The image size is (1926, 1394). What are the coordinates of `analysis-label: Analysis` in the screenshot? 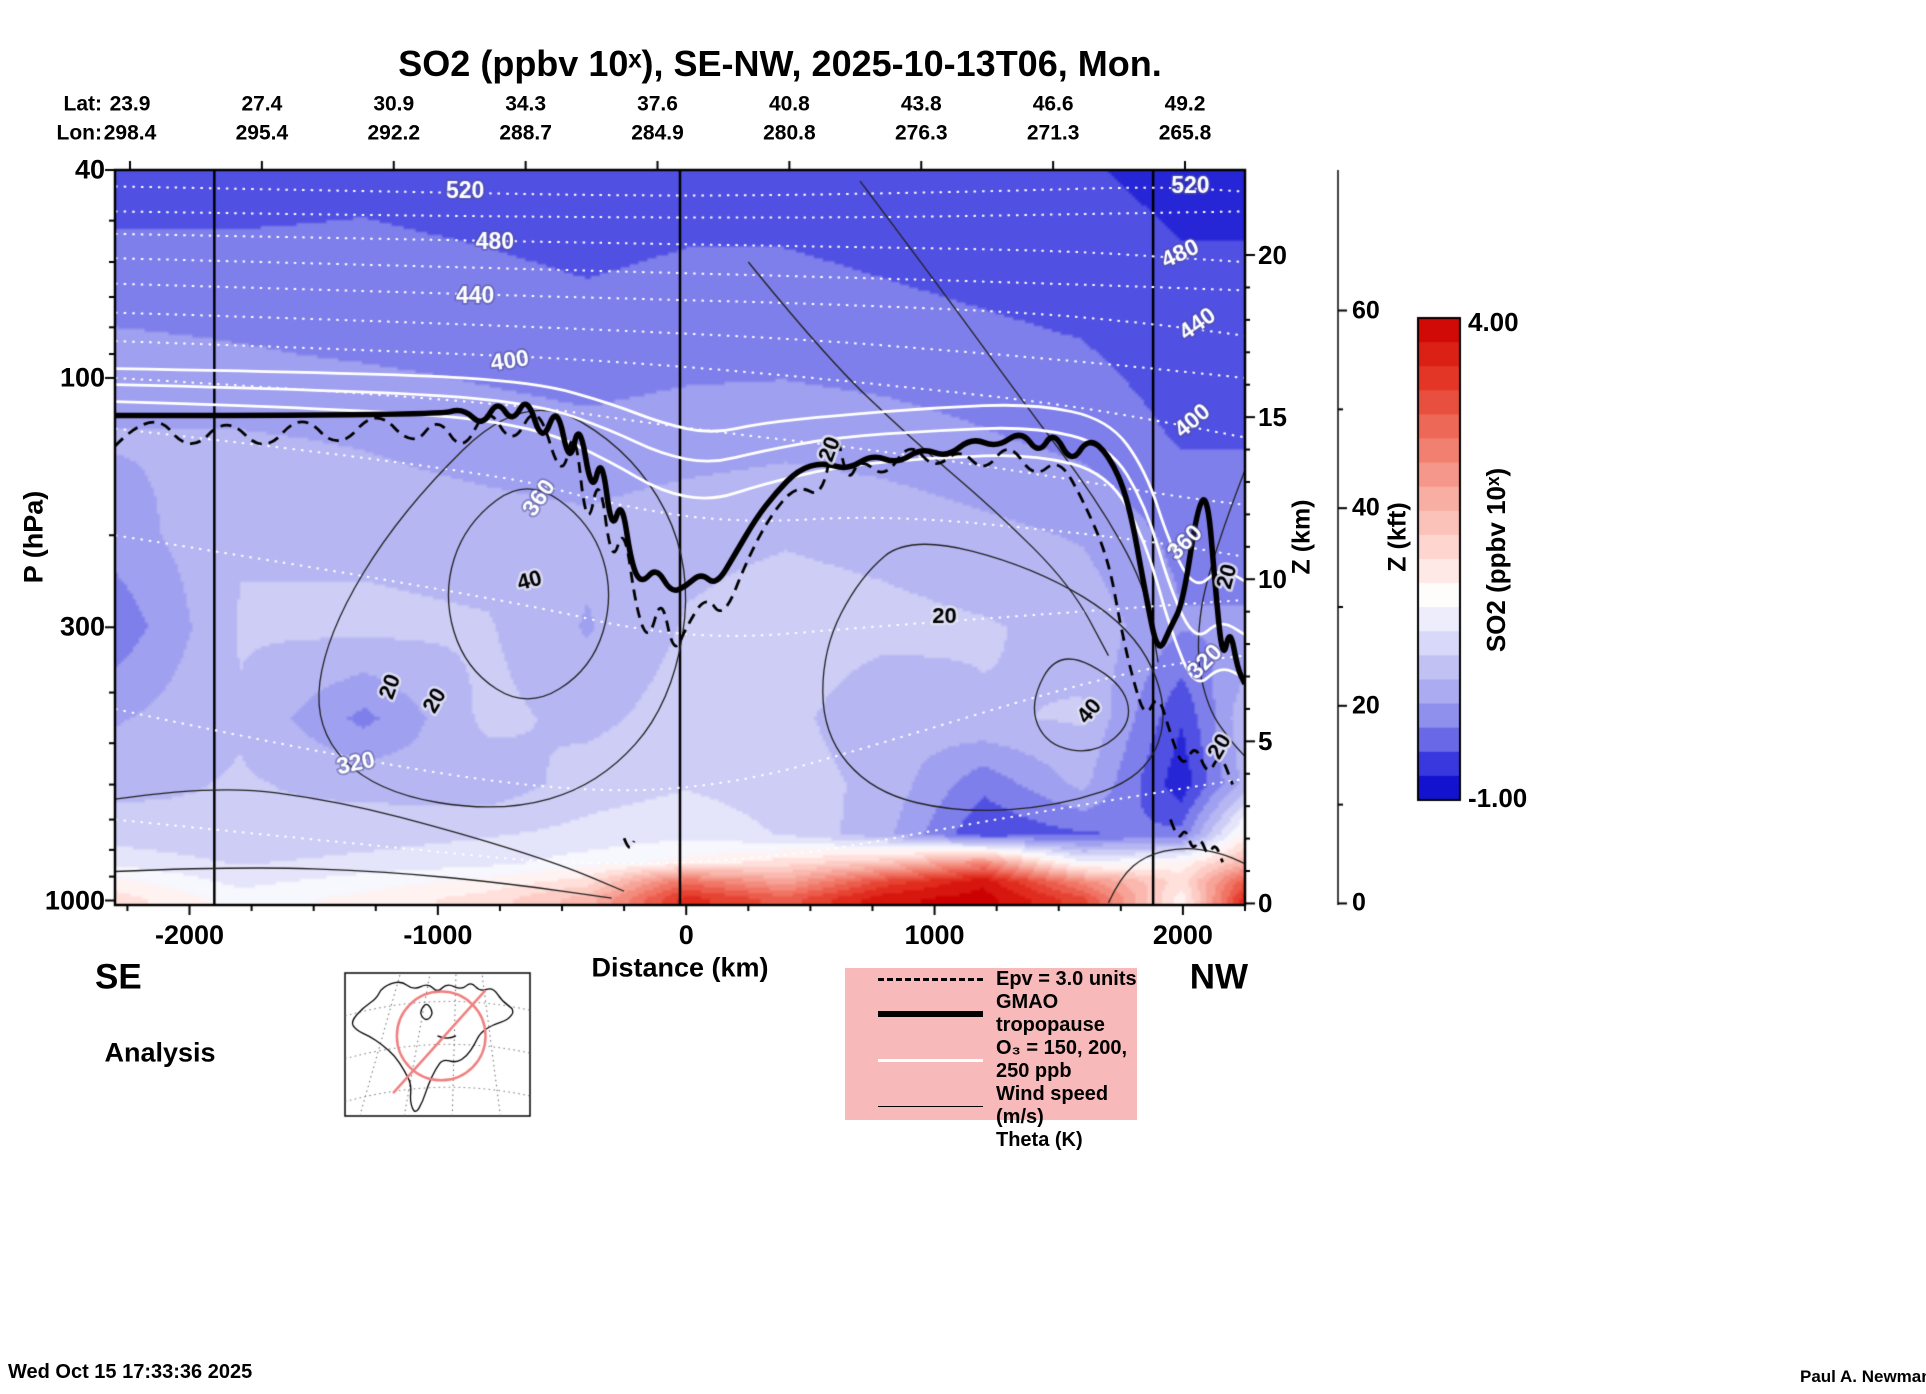 It's located at (160, 1052).